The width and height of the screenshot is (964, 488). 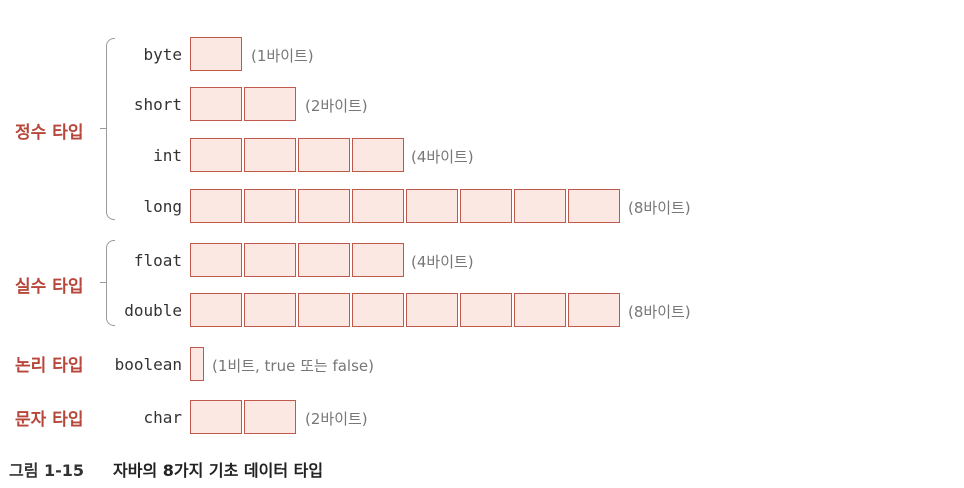 What do you see at coordinates (167, 155) in the screenshot?
I see `type-name: int` at bounding box center [167, 155].